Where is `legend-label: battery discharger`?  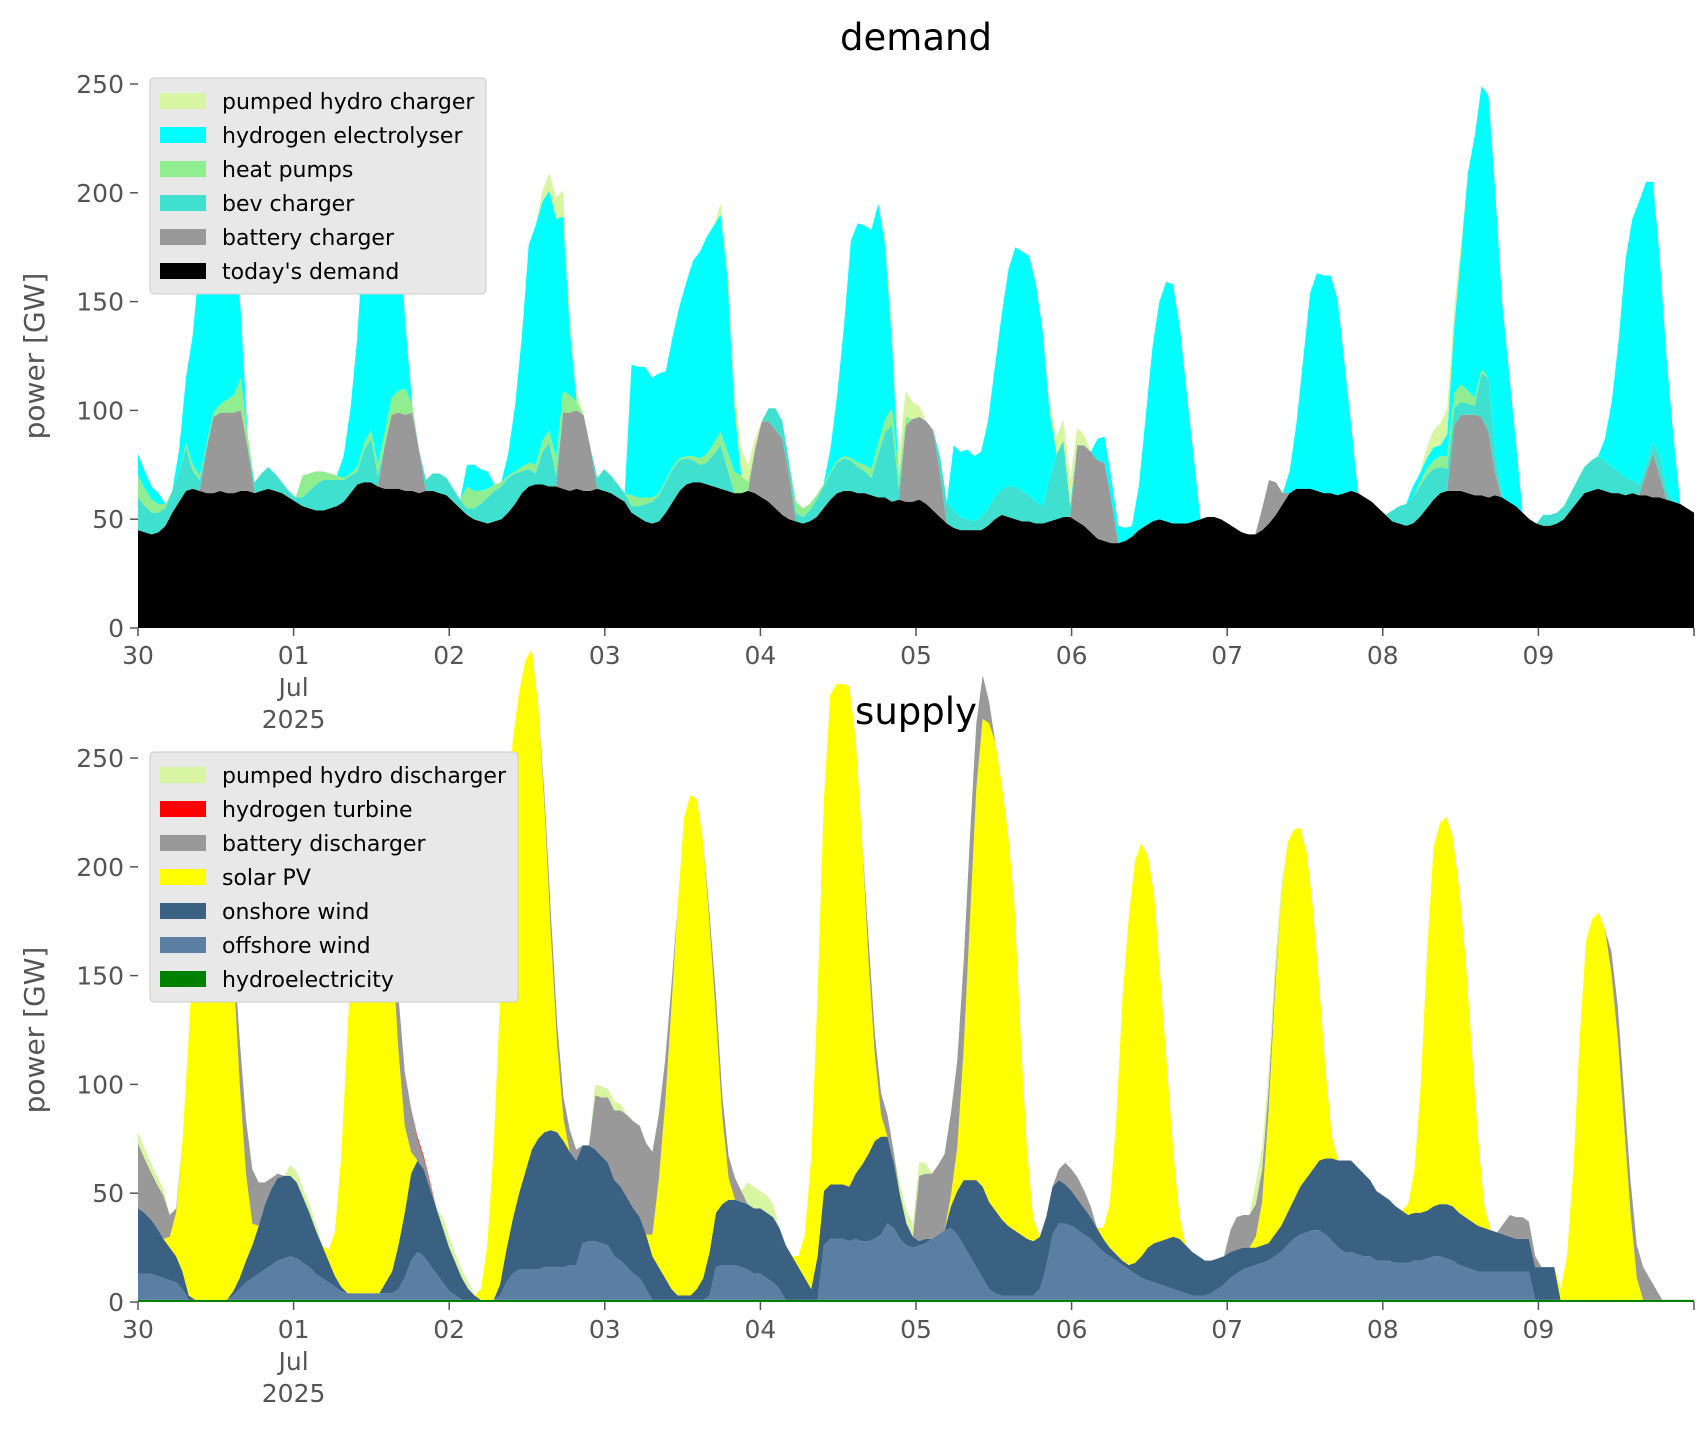
legend-label: battery discharger is located at coordinates (324, 844).